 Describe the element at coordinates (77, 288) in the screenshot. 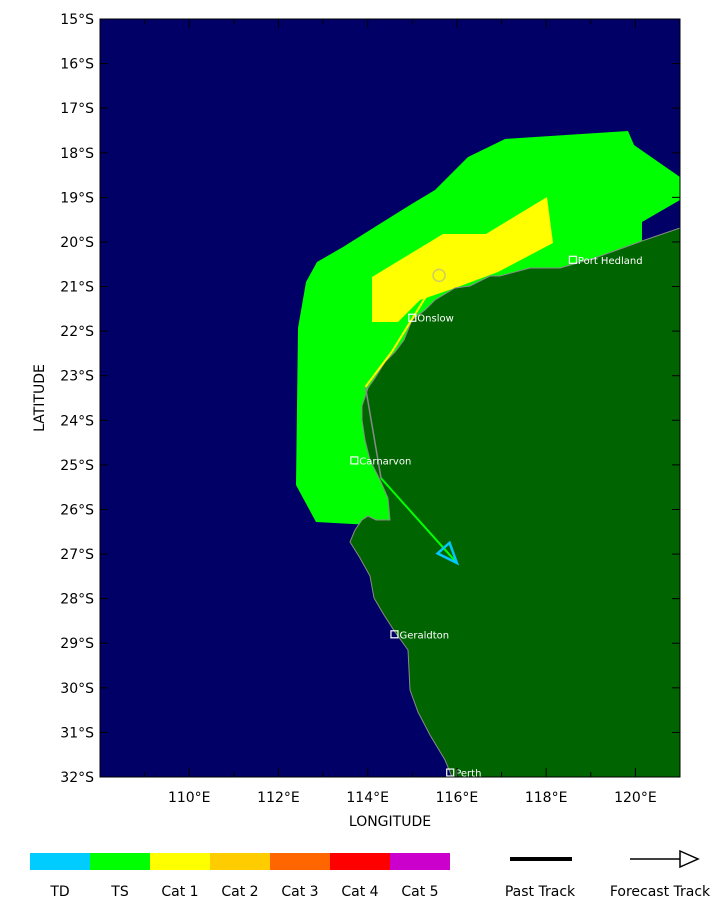

I see `y-tick-label: 21°S` at that location.